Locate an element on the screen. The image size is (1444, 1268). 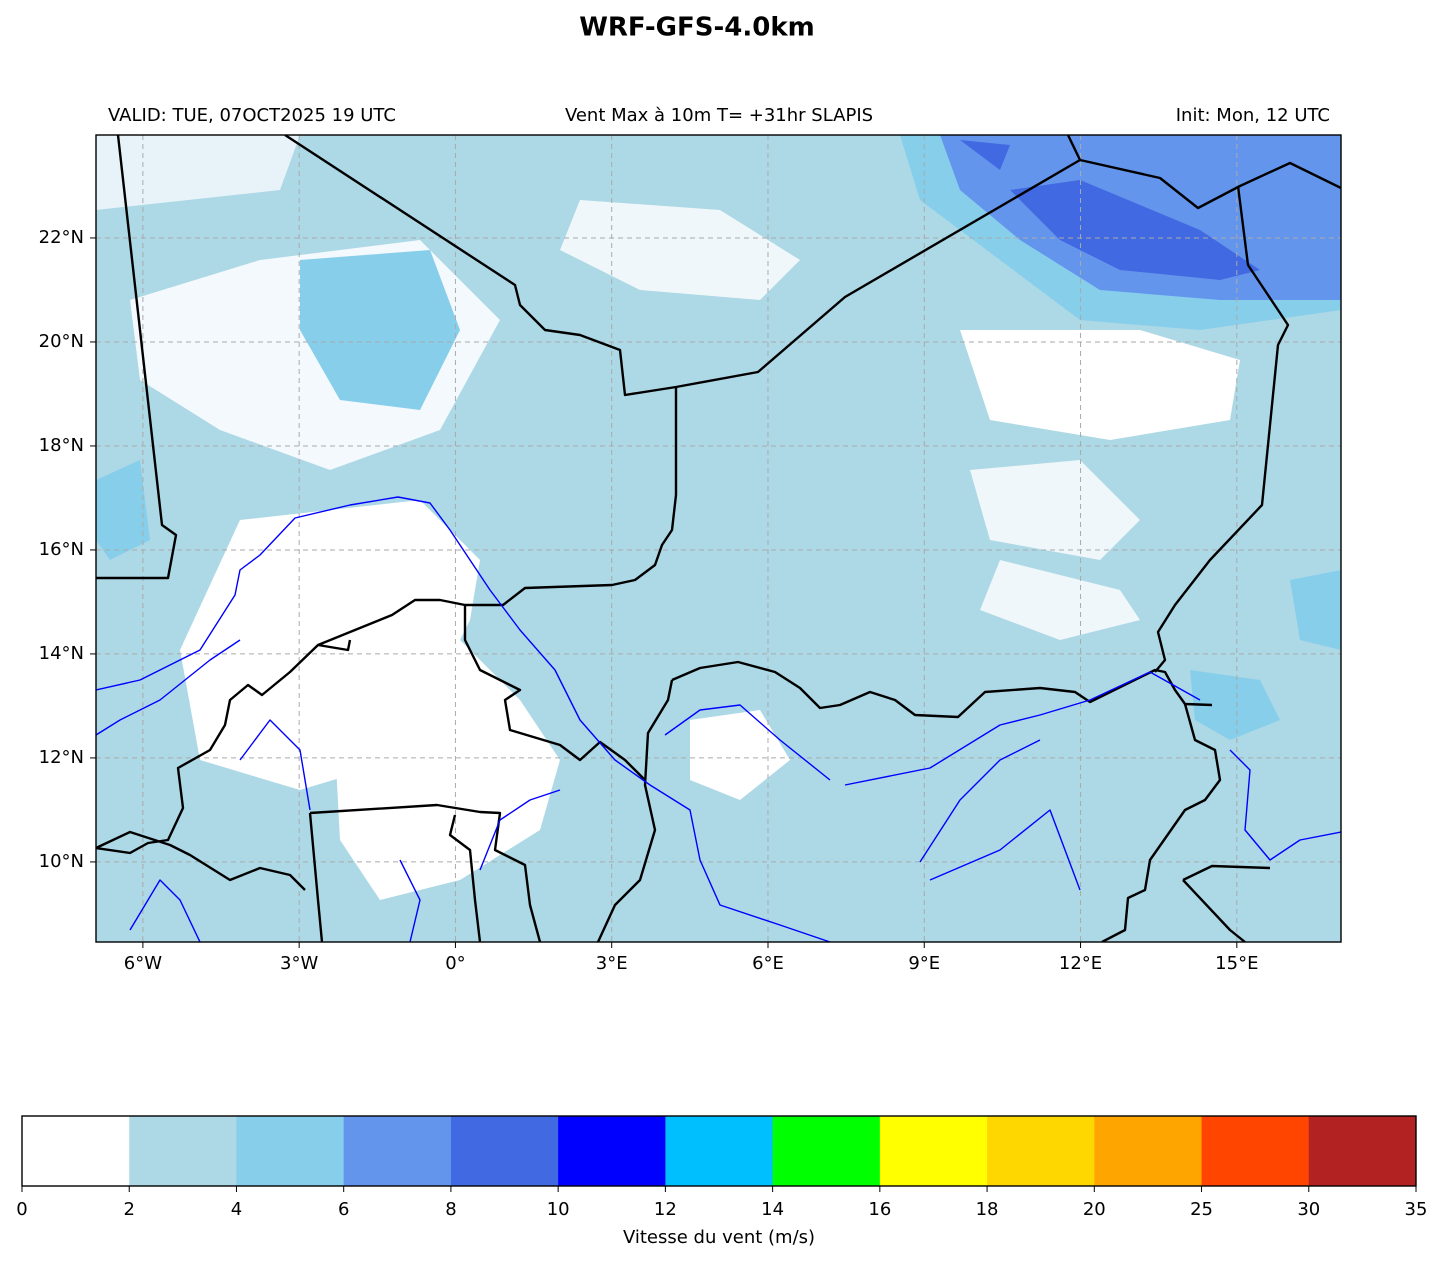
title: WRF-GFS-4.0km is located at coordinates (697, 28).